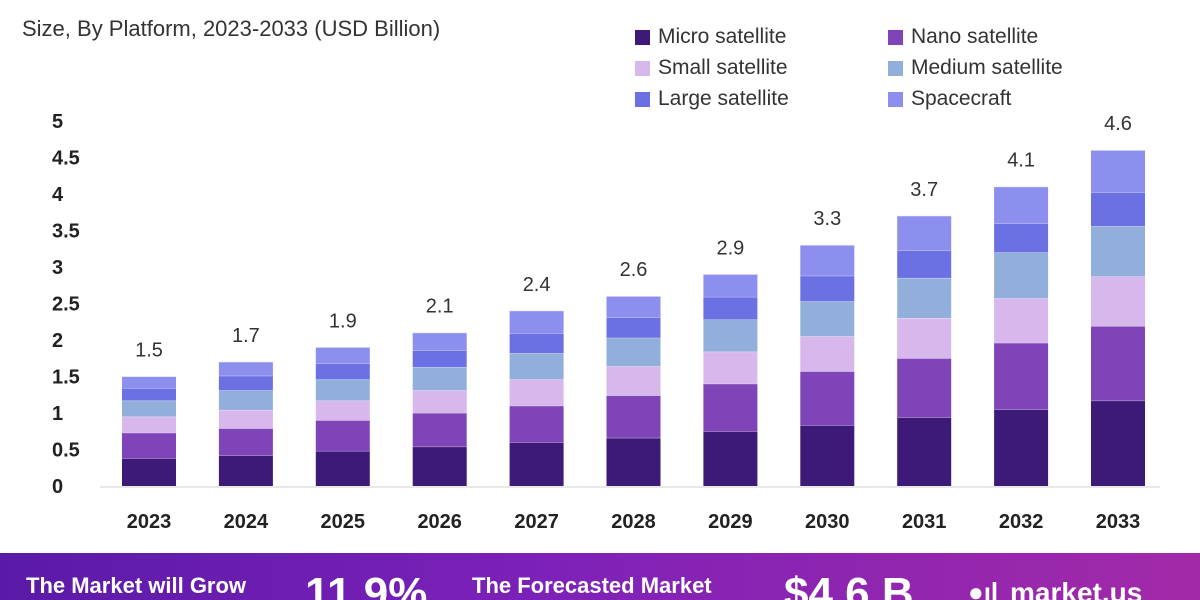 This screenshot has width=1200, height=600. Describe the element at coordinates (1118, 124) in the screenshot. I see `bar-total-label: 4.6` at that location.